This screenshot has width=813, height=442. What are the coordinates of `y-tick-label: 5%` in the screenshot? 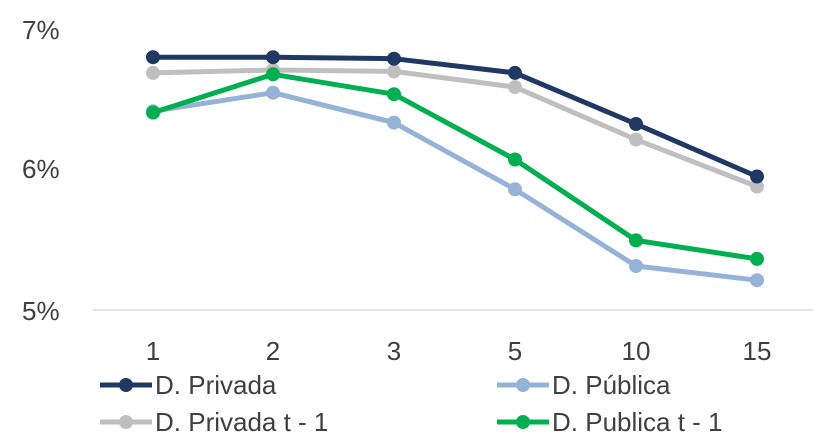 It's located at (41, 311).